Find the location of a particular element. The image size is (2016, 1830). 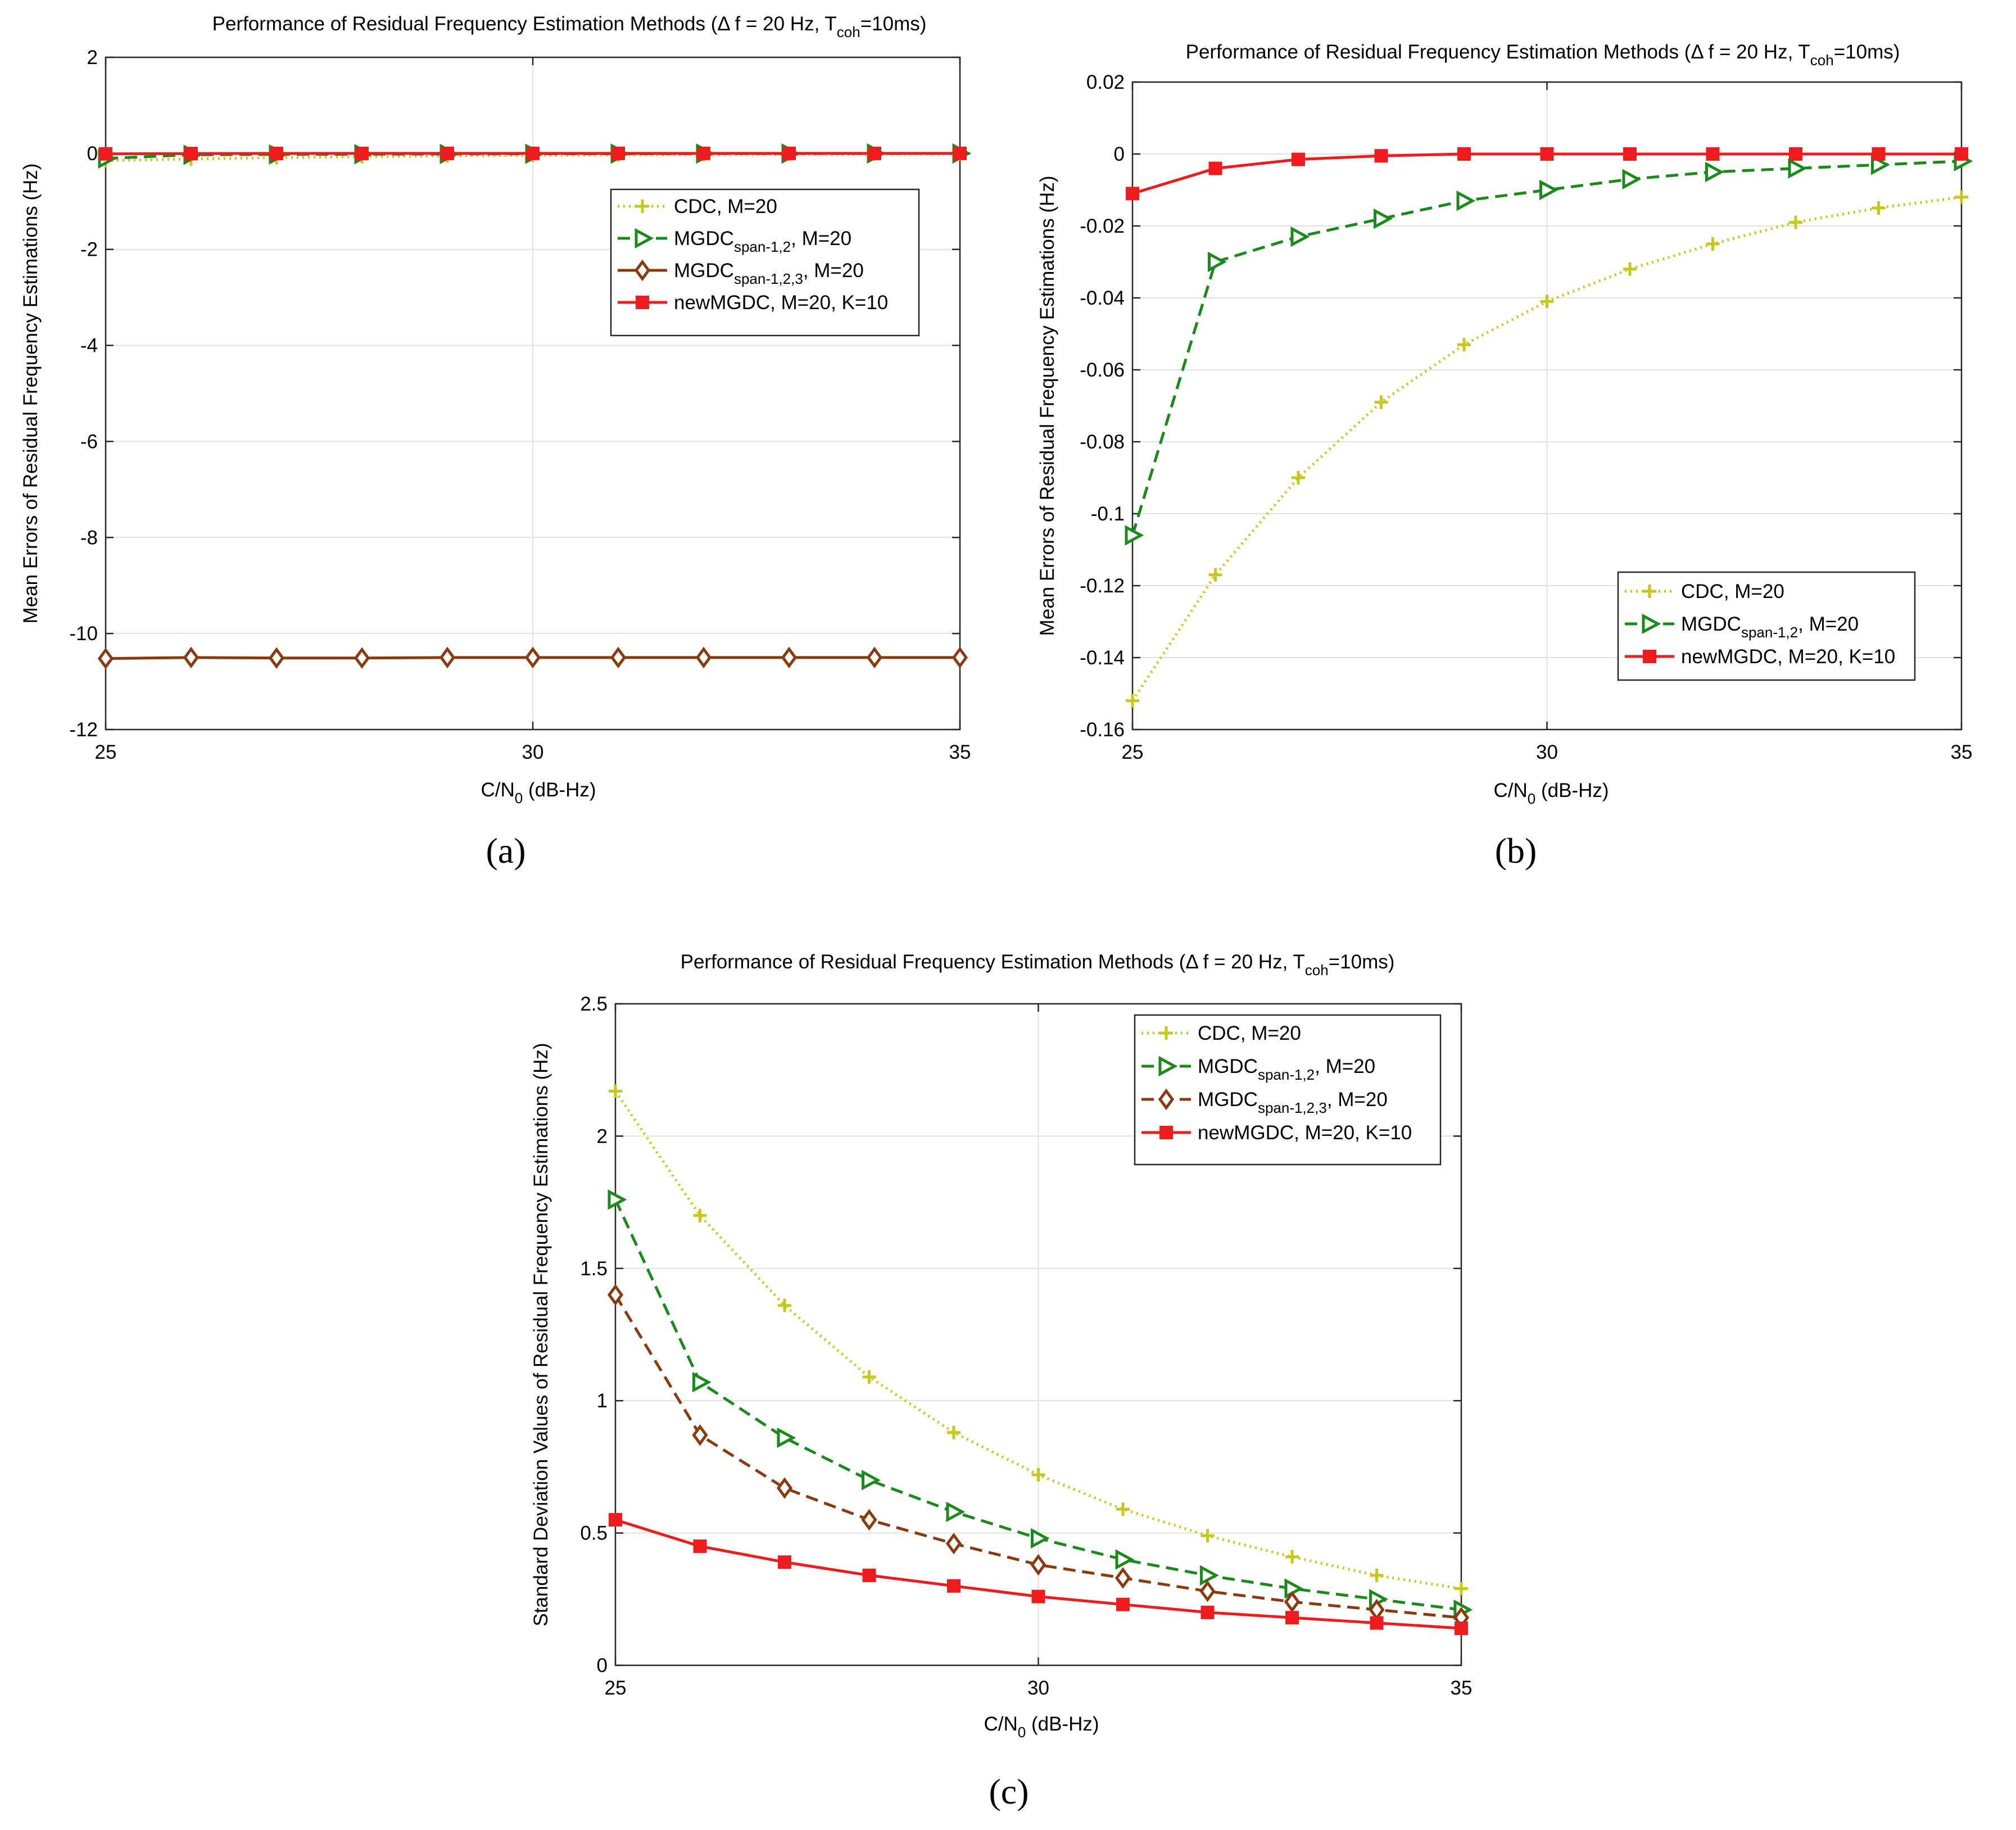

y-tick-label: -12 is located at coordinates (83, 730).